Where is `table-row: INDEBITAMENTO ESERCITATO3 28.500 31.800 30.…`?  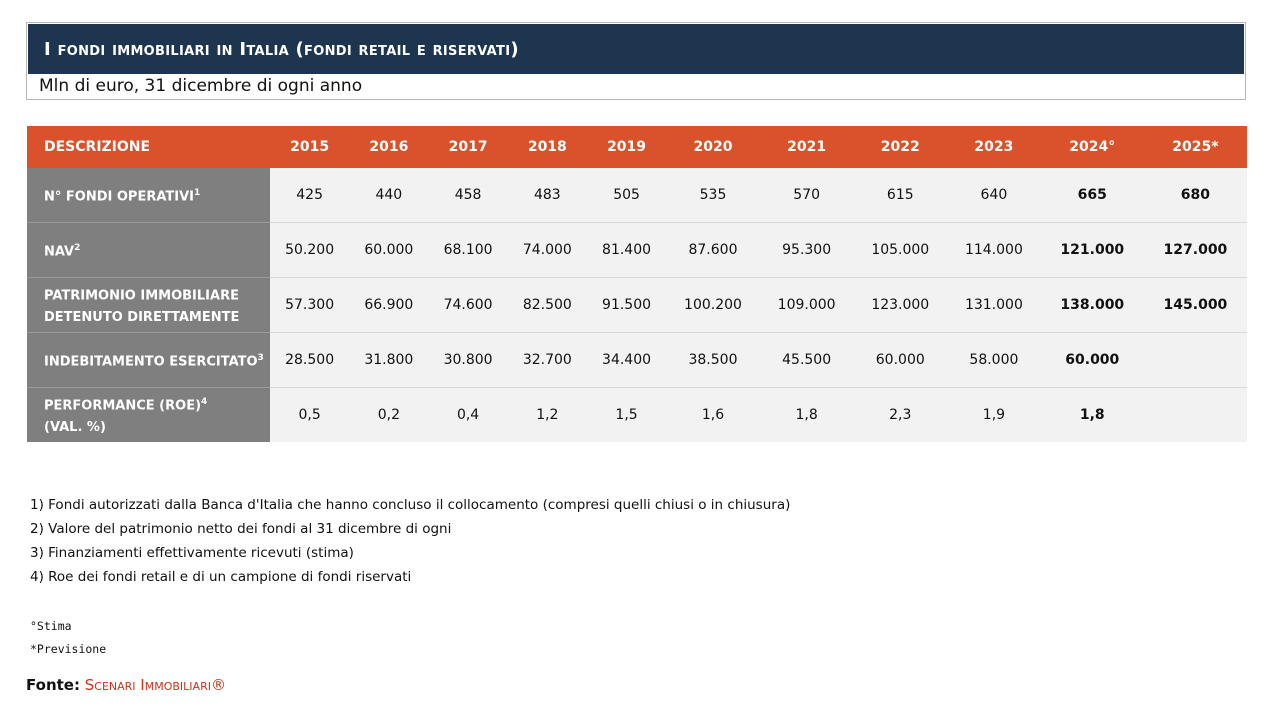
table-row: INDEBITAMENTO ESERCITATO3 28.500 31.800 30.… is located at coordinates (637, 360).